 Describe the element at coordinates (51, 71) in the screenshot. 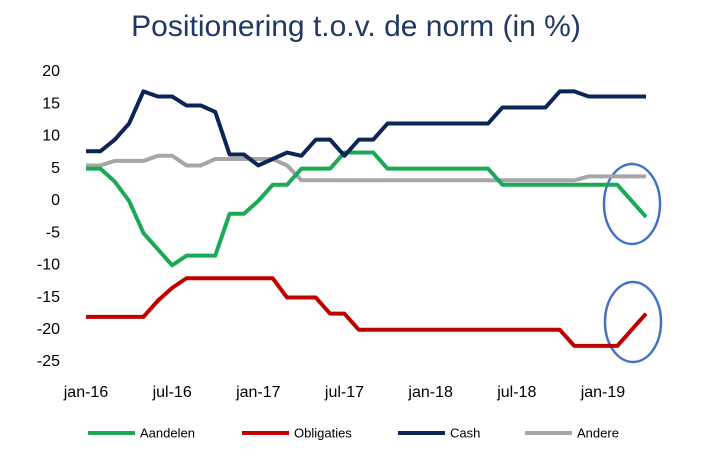

I see `y-tick-label: 20` at that location.